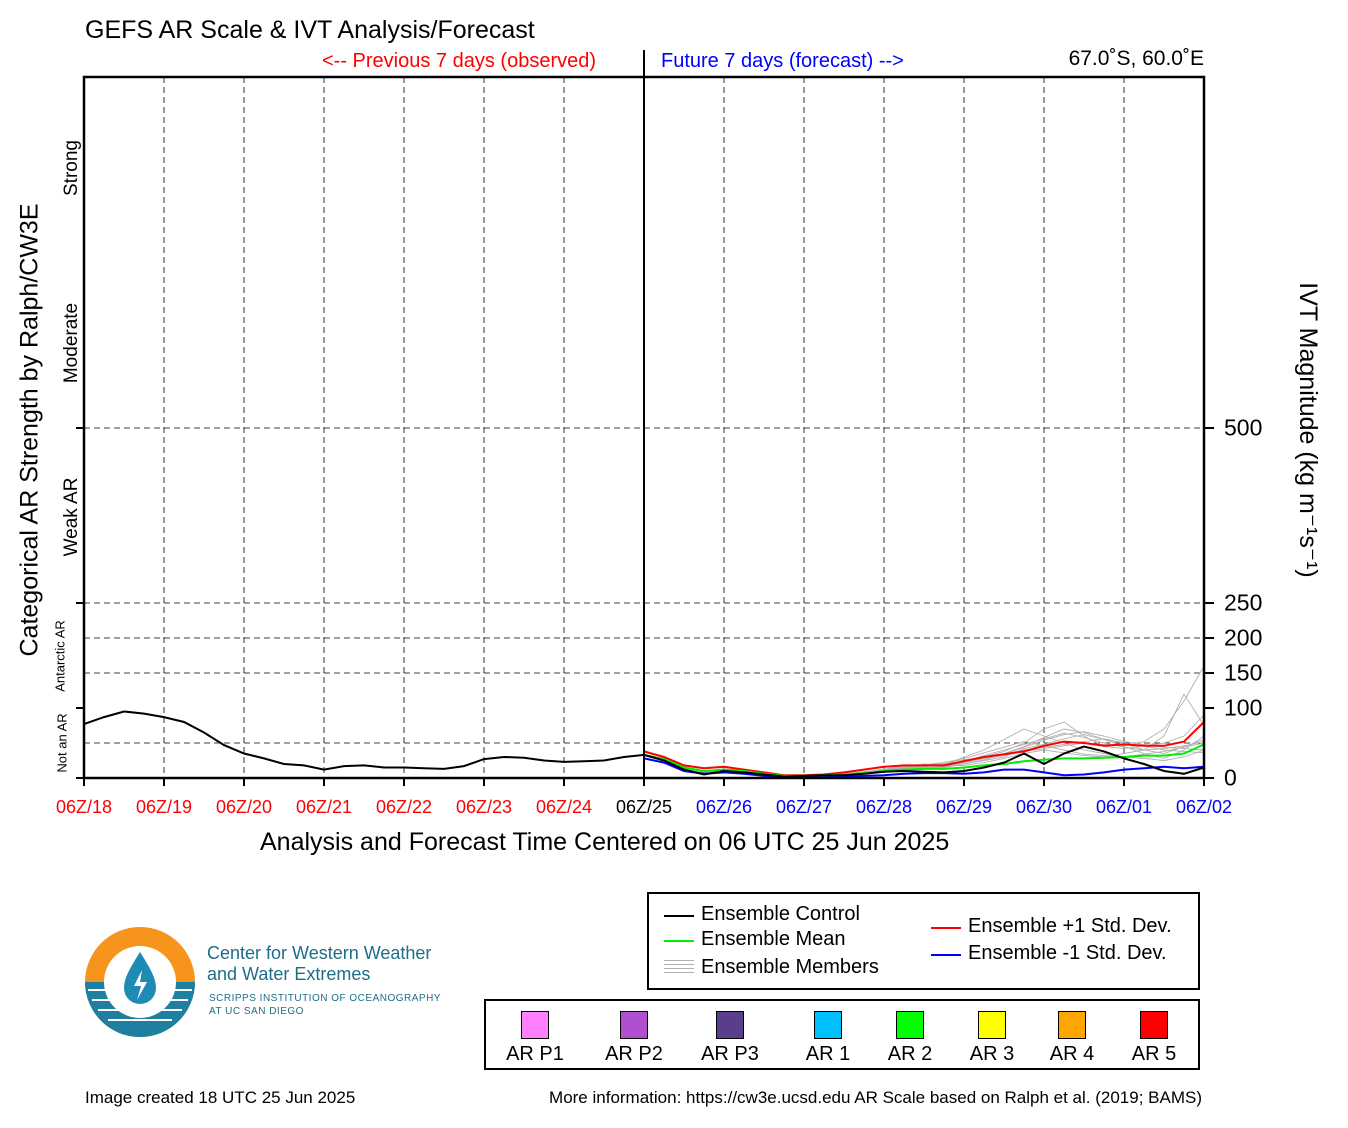 The height and width of the screenshot is (1128, 1348). What do you see at coordinates (459, 61) in the screenshot?
I see `previous-days-label: <-- Previous 7 days (observed)` at bounding box center [459, 61].